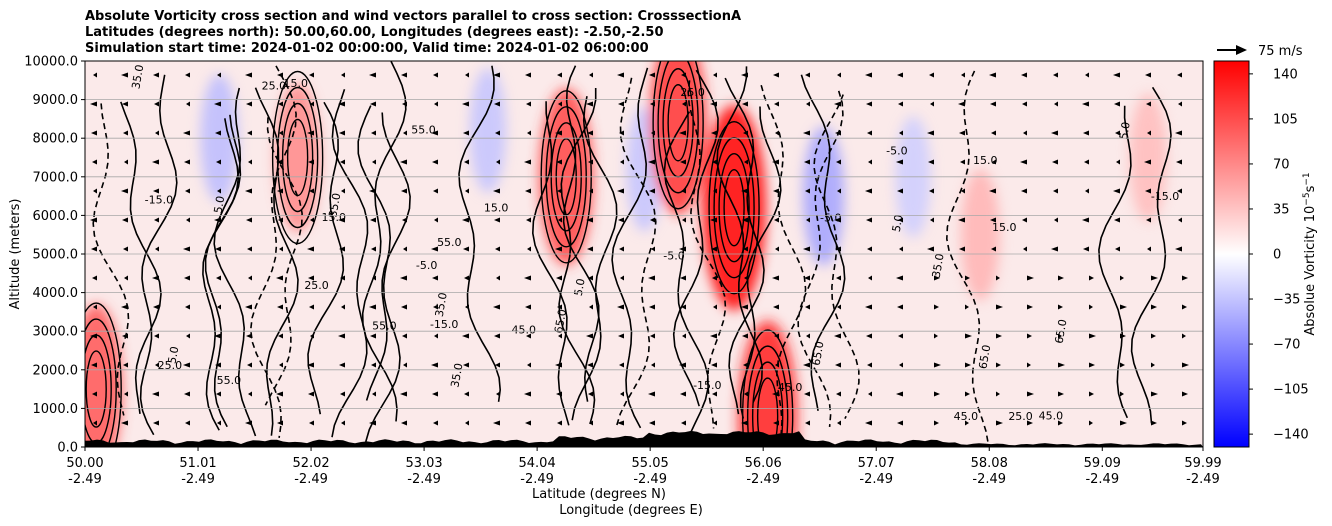 The height and width of the screenshot is (526, 1332). I want to click on colorbar-tick-label: −140, so click(1291, 435).